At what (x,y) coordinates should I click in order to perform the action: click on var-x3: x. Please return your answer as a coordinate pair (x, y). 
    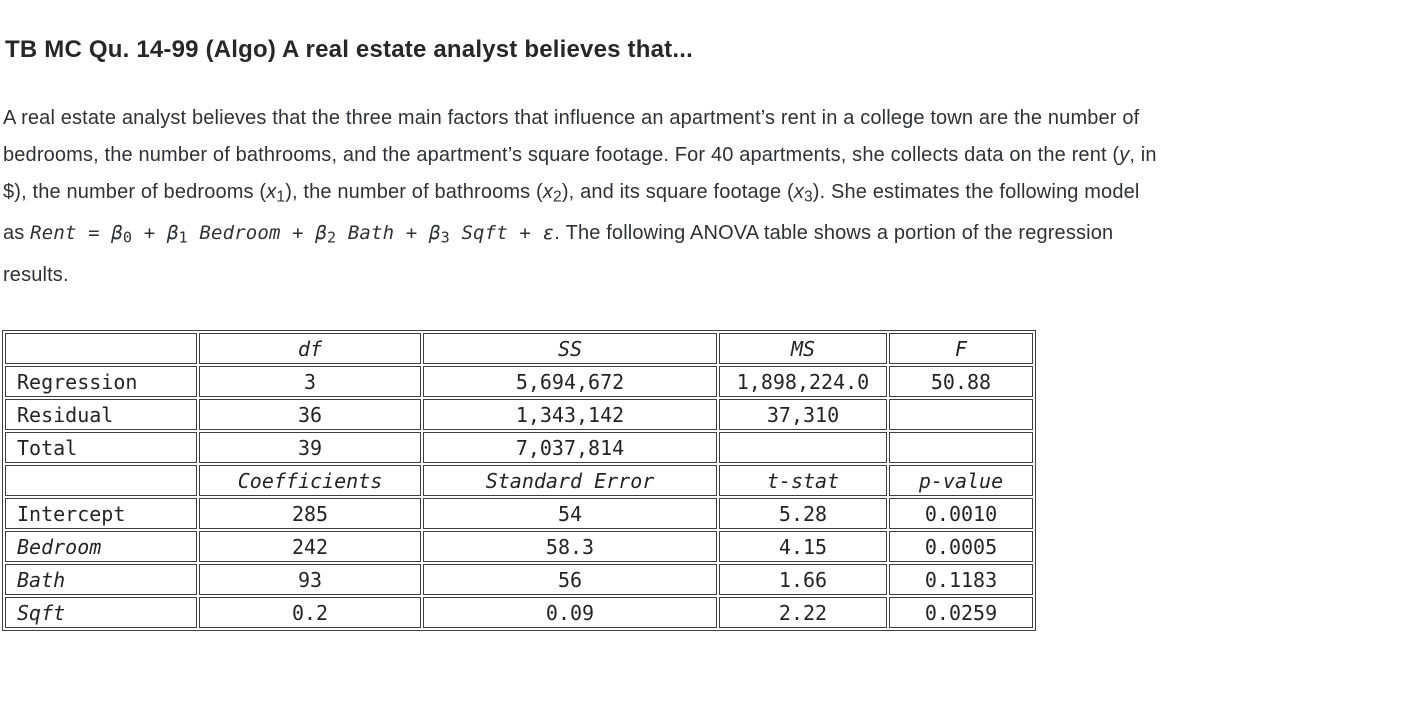
    Looking at the image, I should click on (798, 192).